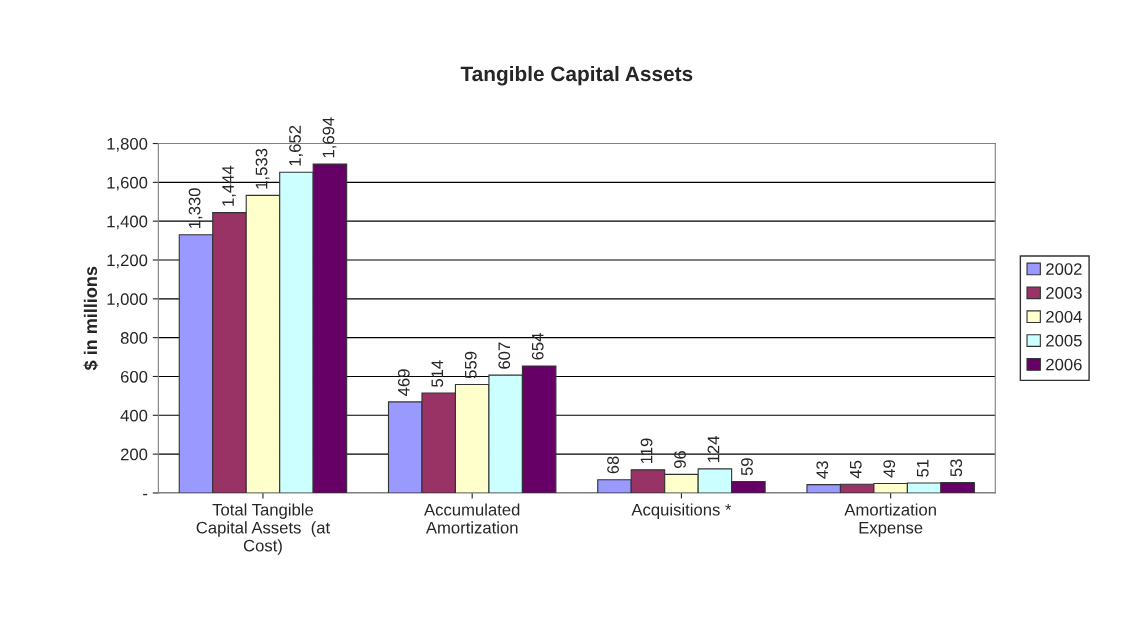 Image resolution: width=1131 pixels, height=624 pixels. Describe the element at coordinates (822, 470) in the screenshot. I see `data-label: 43` at that location.